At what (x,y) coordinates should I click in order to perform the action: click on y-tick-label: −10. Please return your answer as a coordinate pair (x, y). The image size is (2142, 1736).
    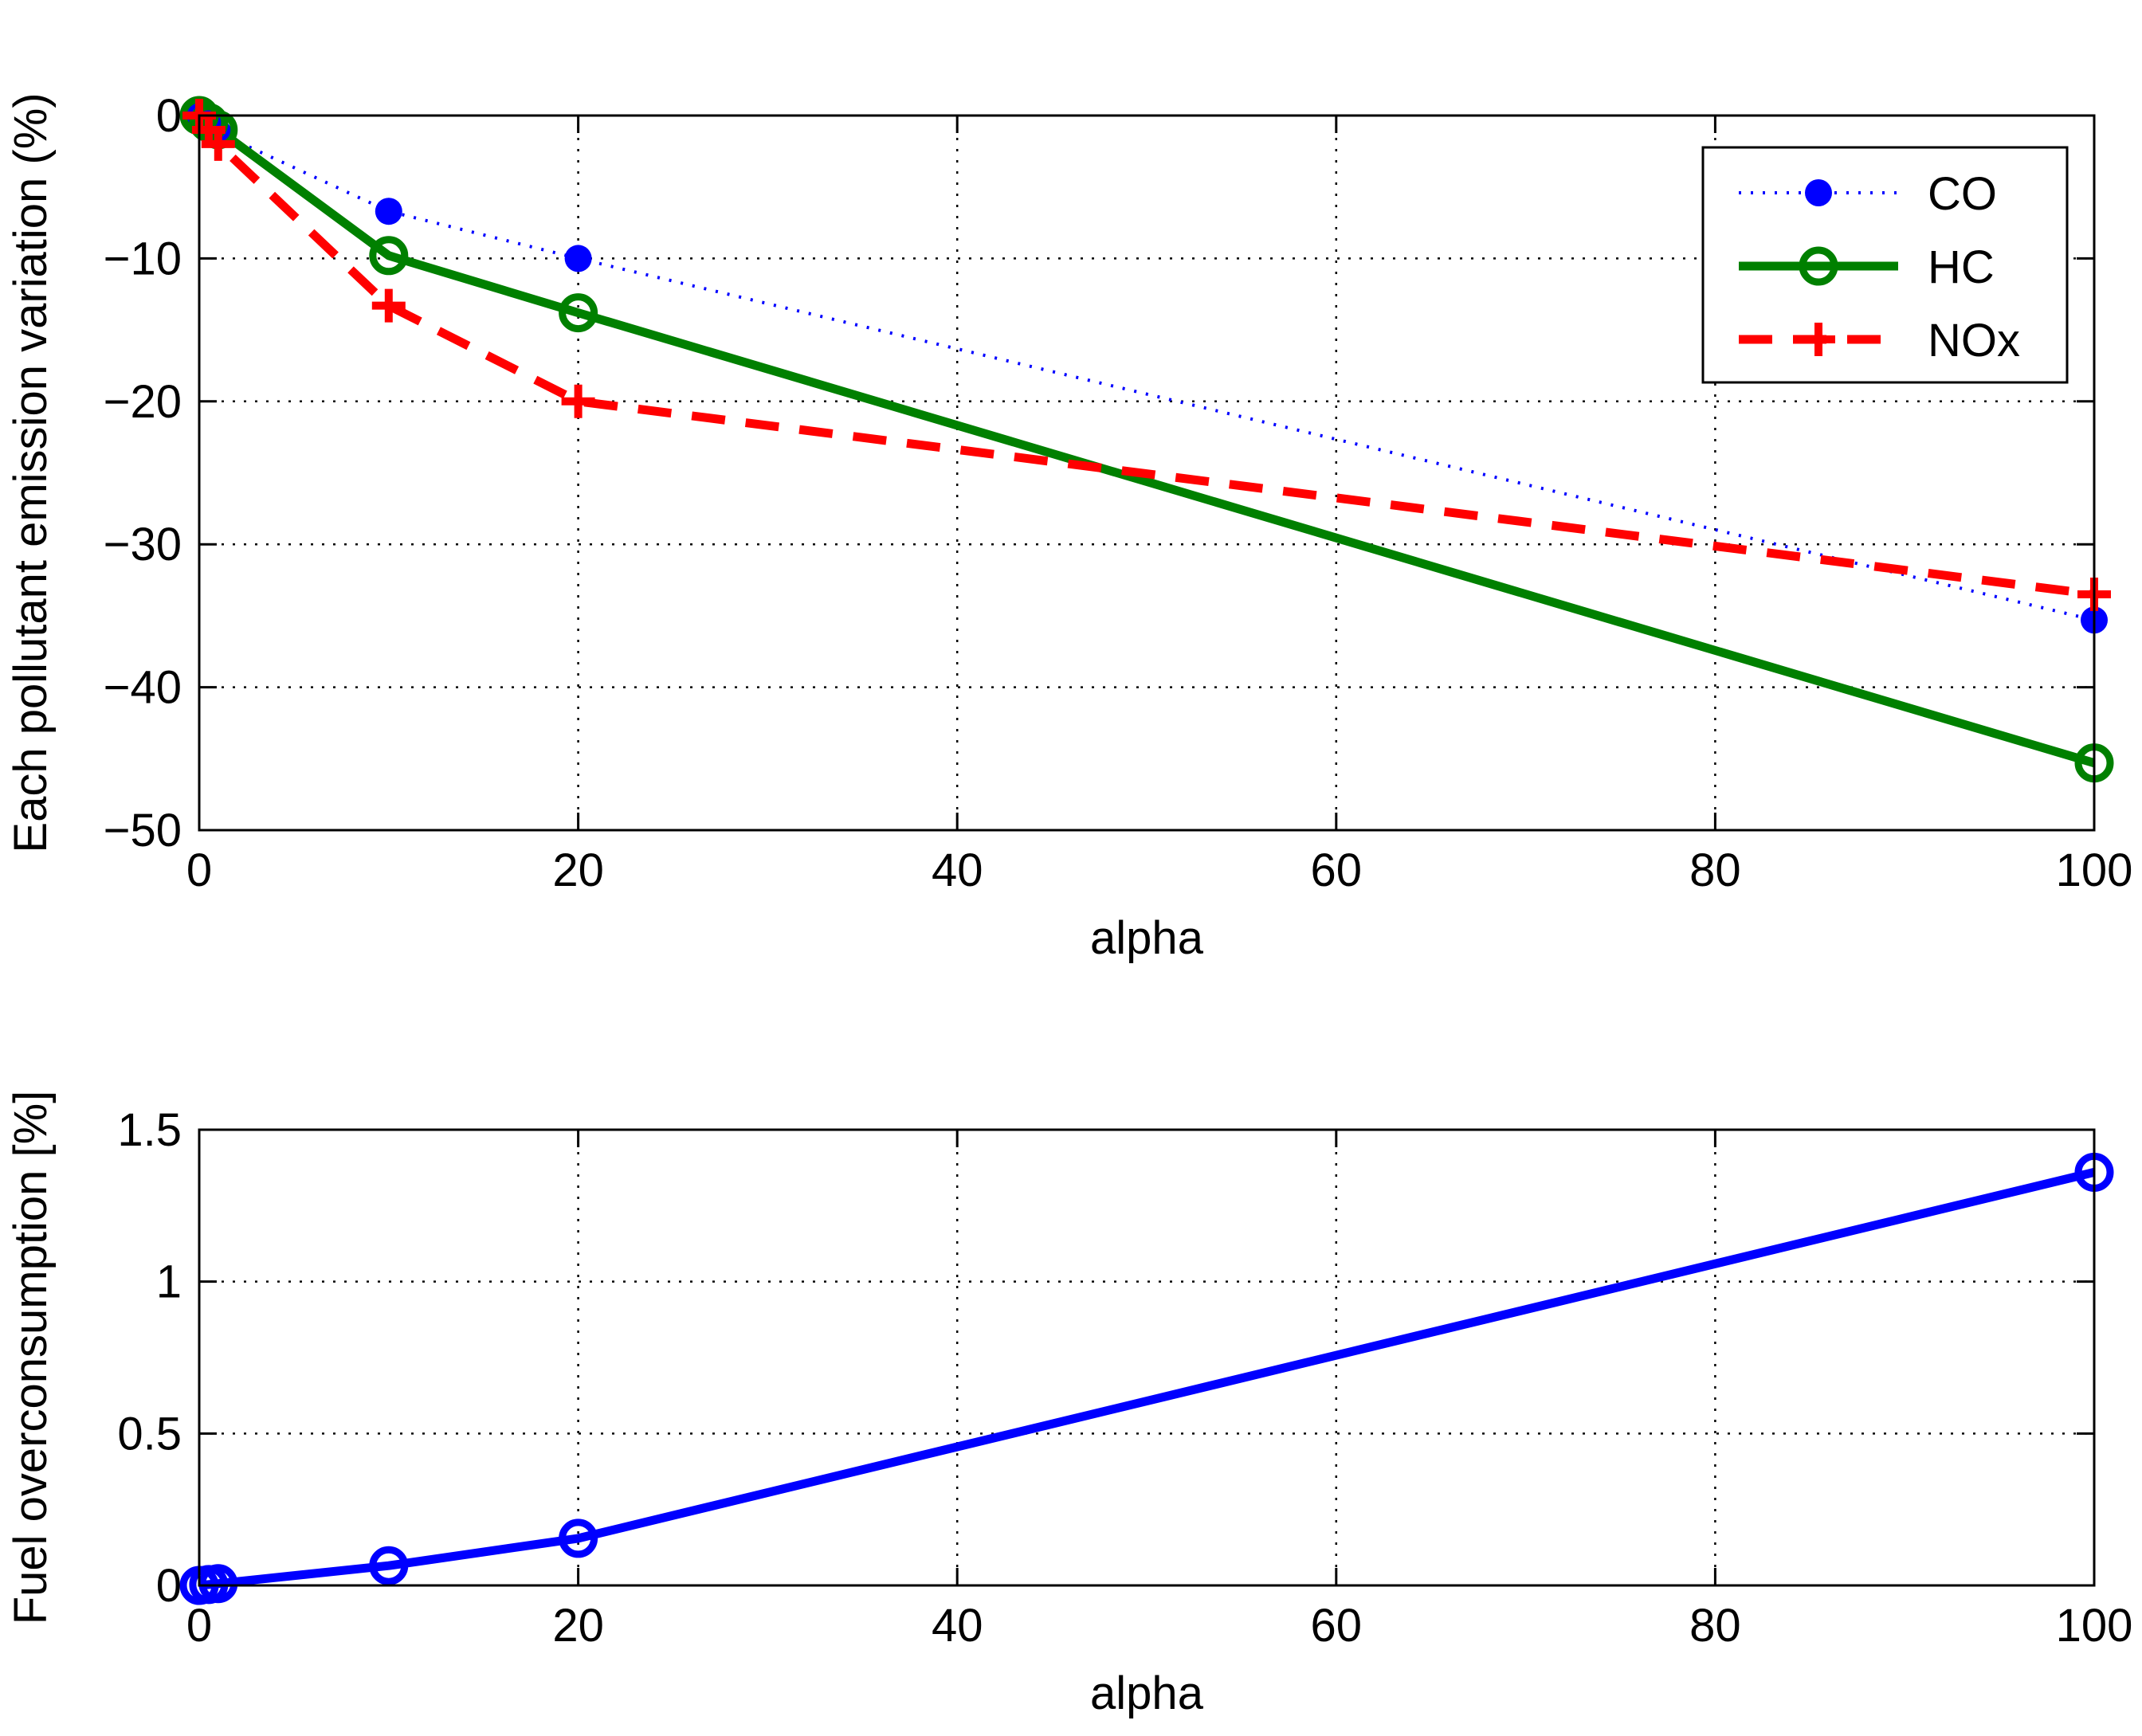
    Looking at the image, I should click on (143, 258).